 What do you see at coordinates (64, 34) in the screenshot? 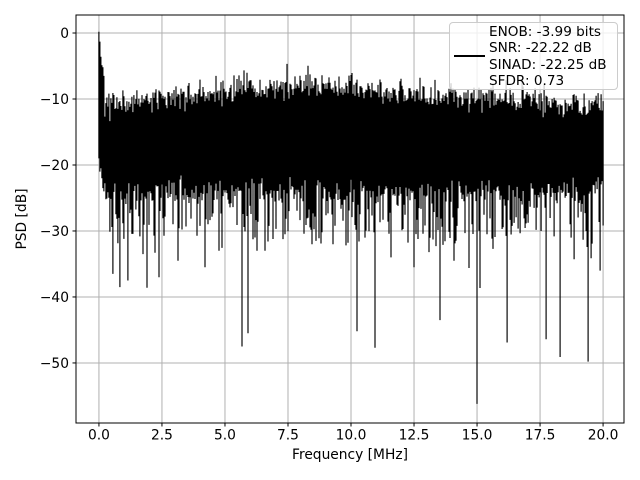
I see `y-tick-label: 0` at bounding box center [64, 34].